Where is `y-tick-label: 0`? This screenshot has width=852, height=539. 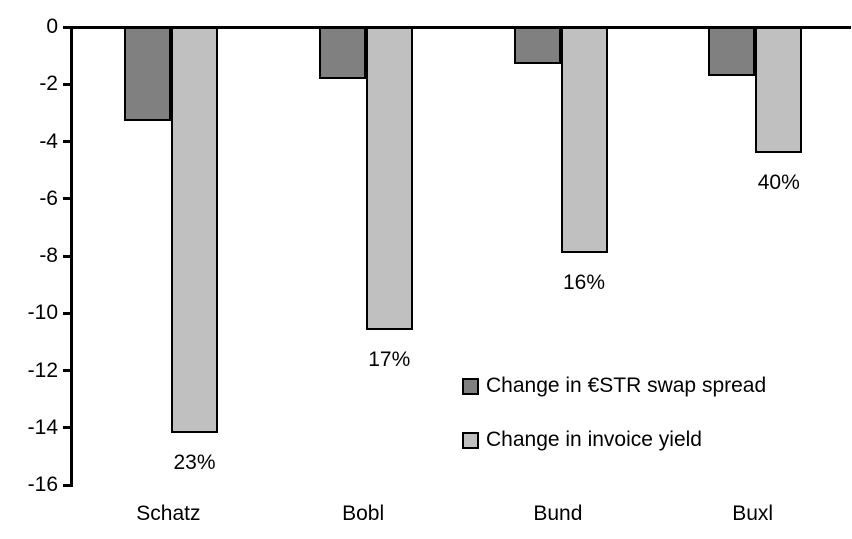 y-tick-label: 0 is located at coordinates (52, 26).